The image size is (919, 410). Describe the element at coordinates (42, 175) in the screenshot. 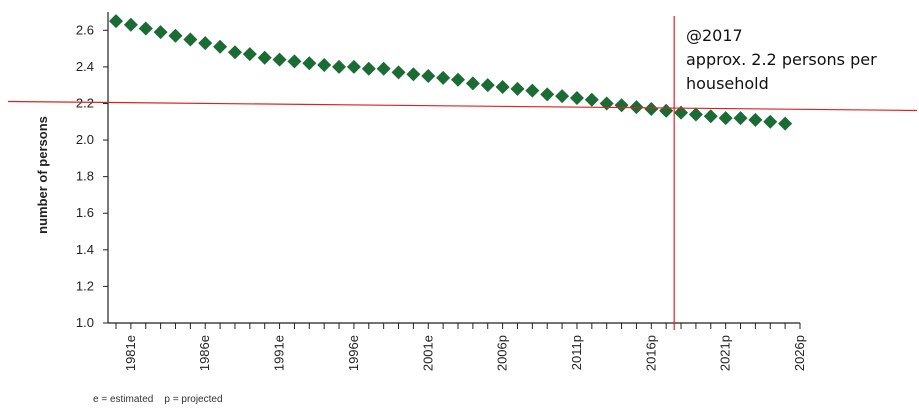

I see `y-axis-label: number of persons` at that location.